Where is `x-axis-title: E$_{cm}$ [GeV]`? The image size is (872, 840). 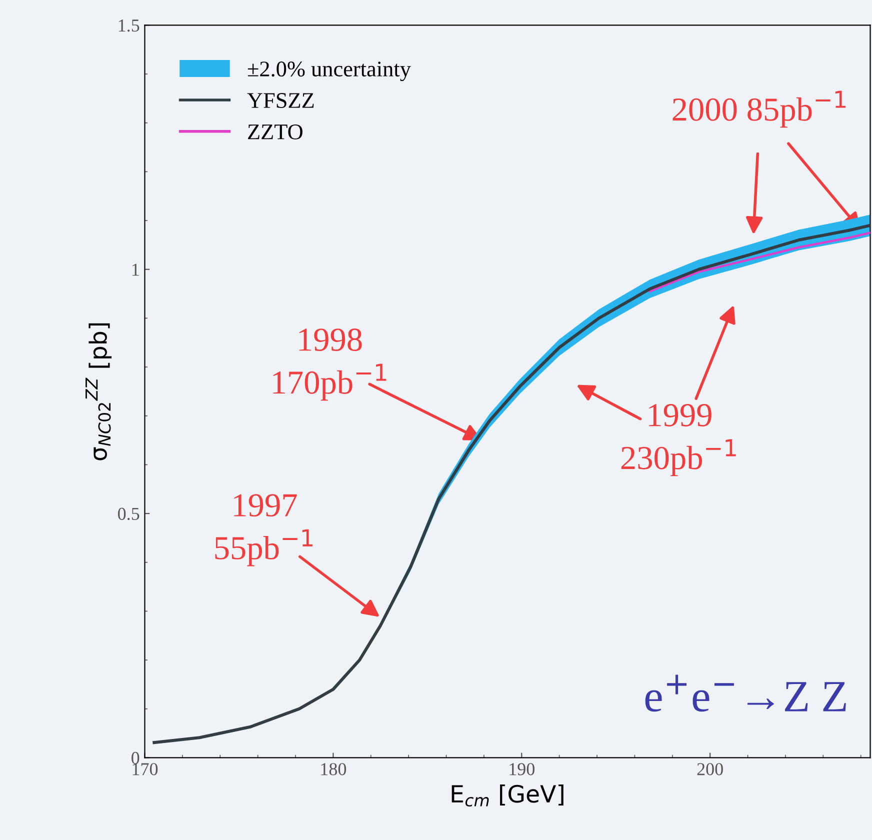 x-axis-title: E$_{cm}$ [GeV] is located at coordinates (508, 795).